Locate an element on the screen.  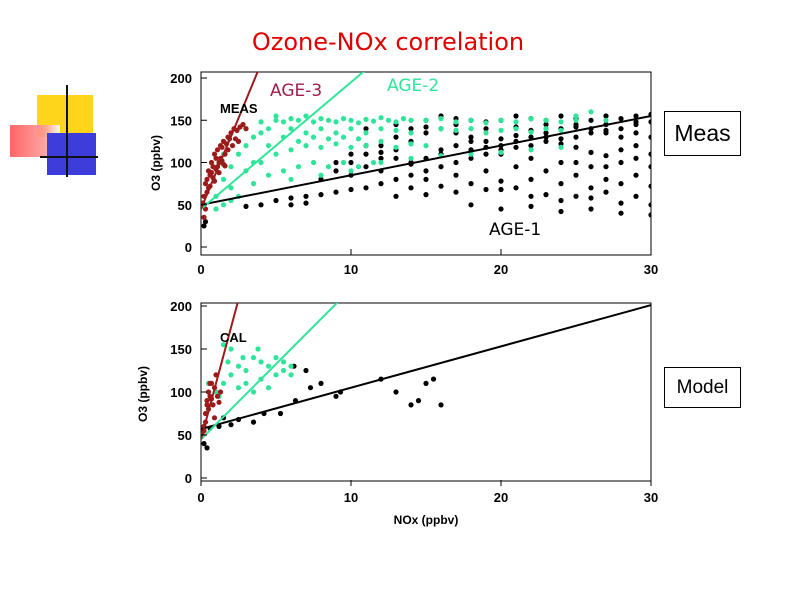
meas-panel-tag: MEAS is located at coordinates (239, 108).